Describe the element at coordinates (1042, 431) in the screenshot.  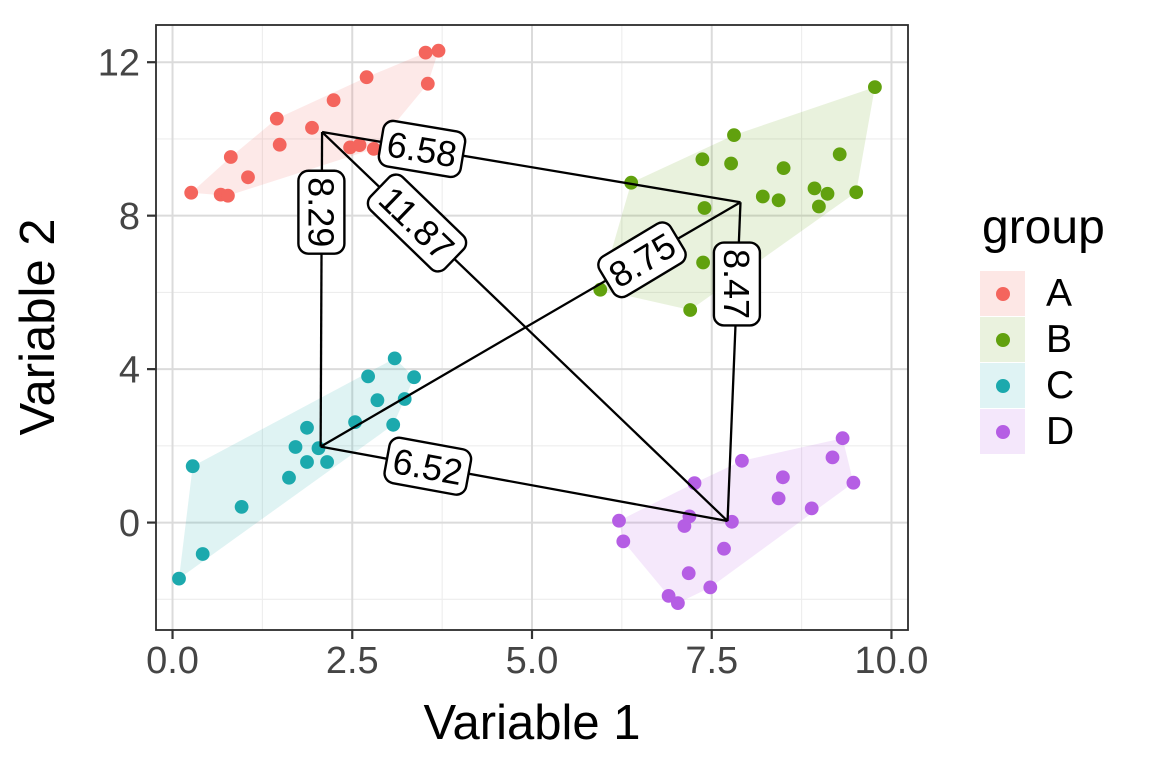
I see `legend-item-D: D` at that location.